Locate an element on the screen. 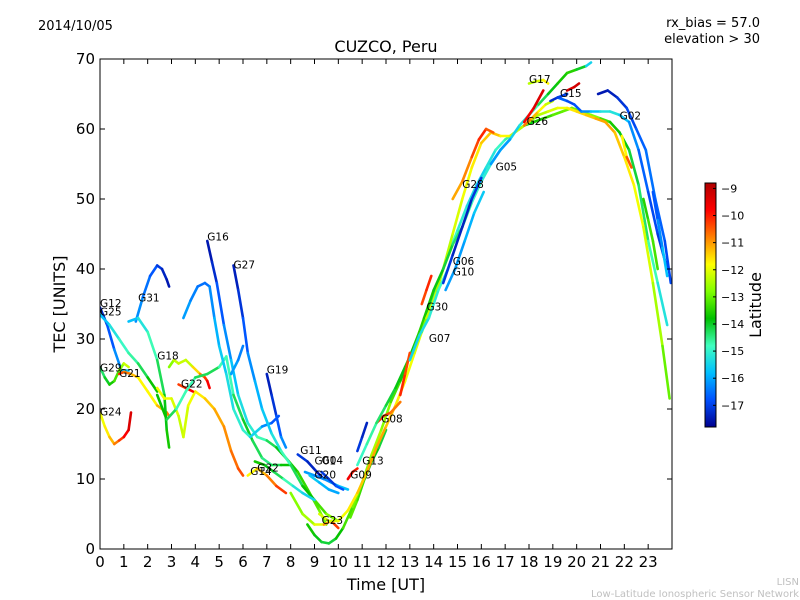 This screenshot has width=800, height=600. x-tick-label: 22 is located at coordinates (624, 562).